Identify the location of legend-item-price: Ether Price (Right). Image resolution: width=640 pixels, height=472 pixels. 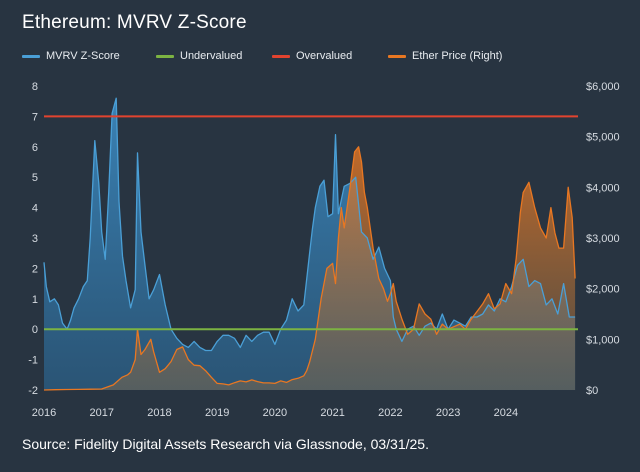
(445, 56).